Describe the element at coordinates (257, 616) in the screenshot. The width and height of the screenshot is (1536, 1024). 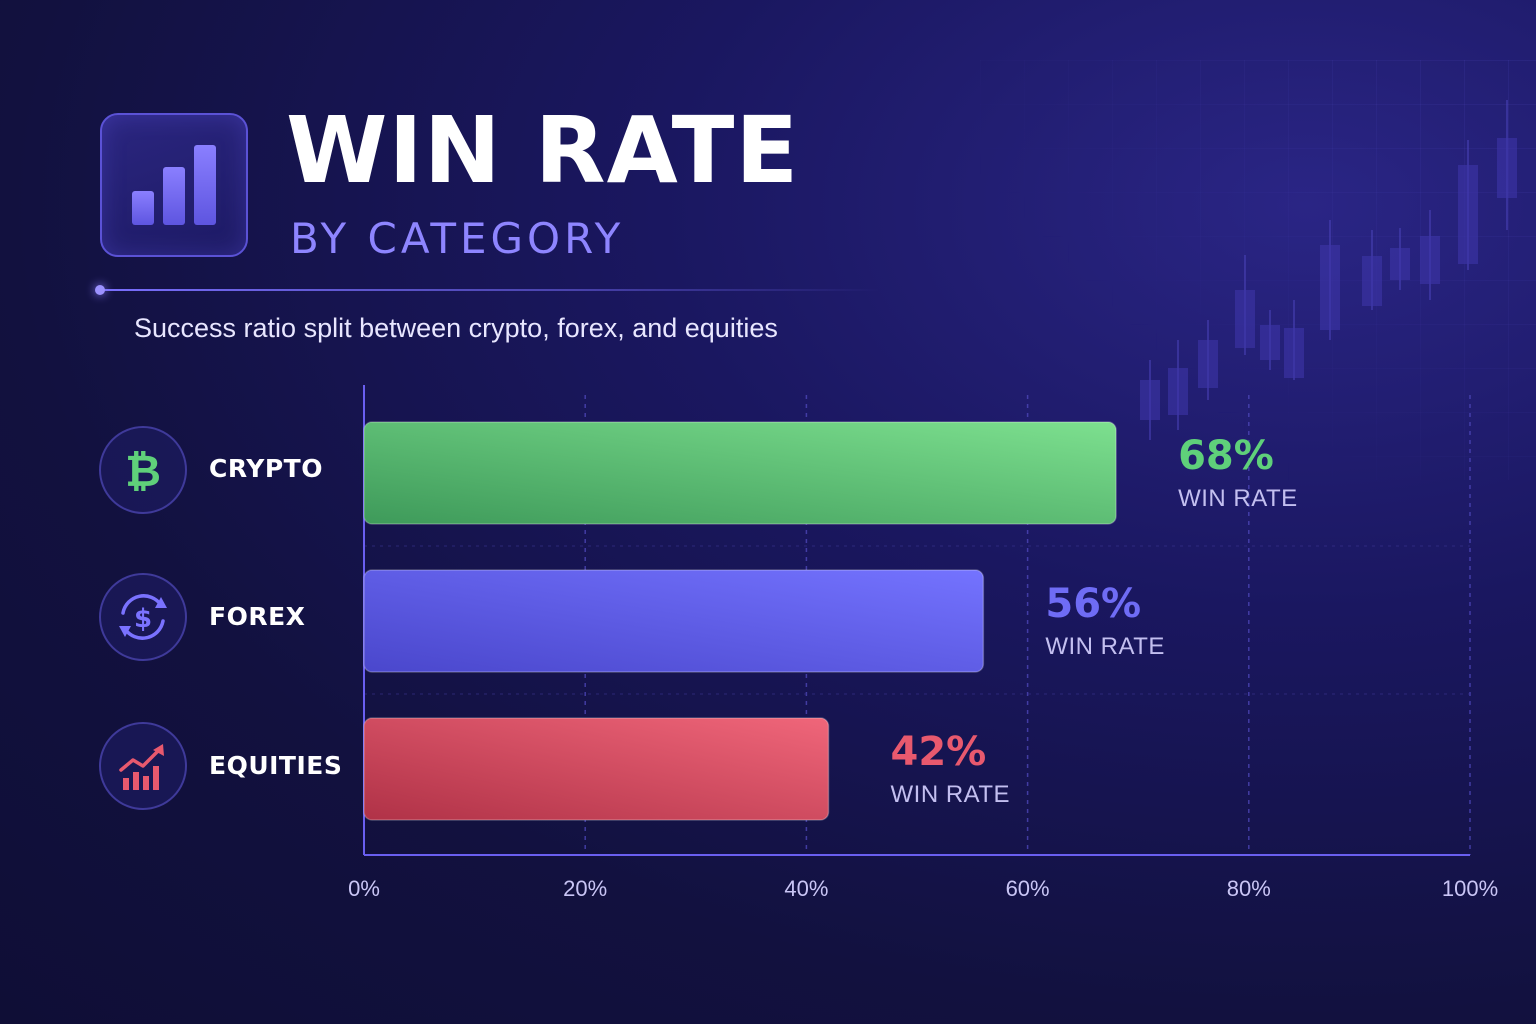
I see `category-label-forex: FOREX` at that location.